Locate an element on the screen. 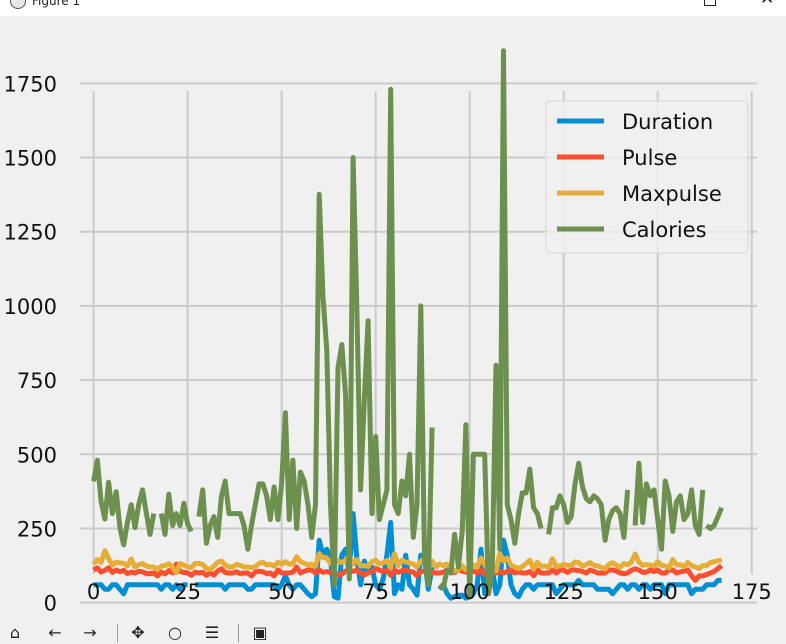  y-tick-label: 1000 is located at coordinates (30, 307).